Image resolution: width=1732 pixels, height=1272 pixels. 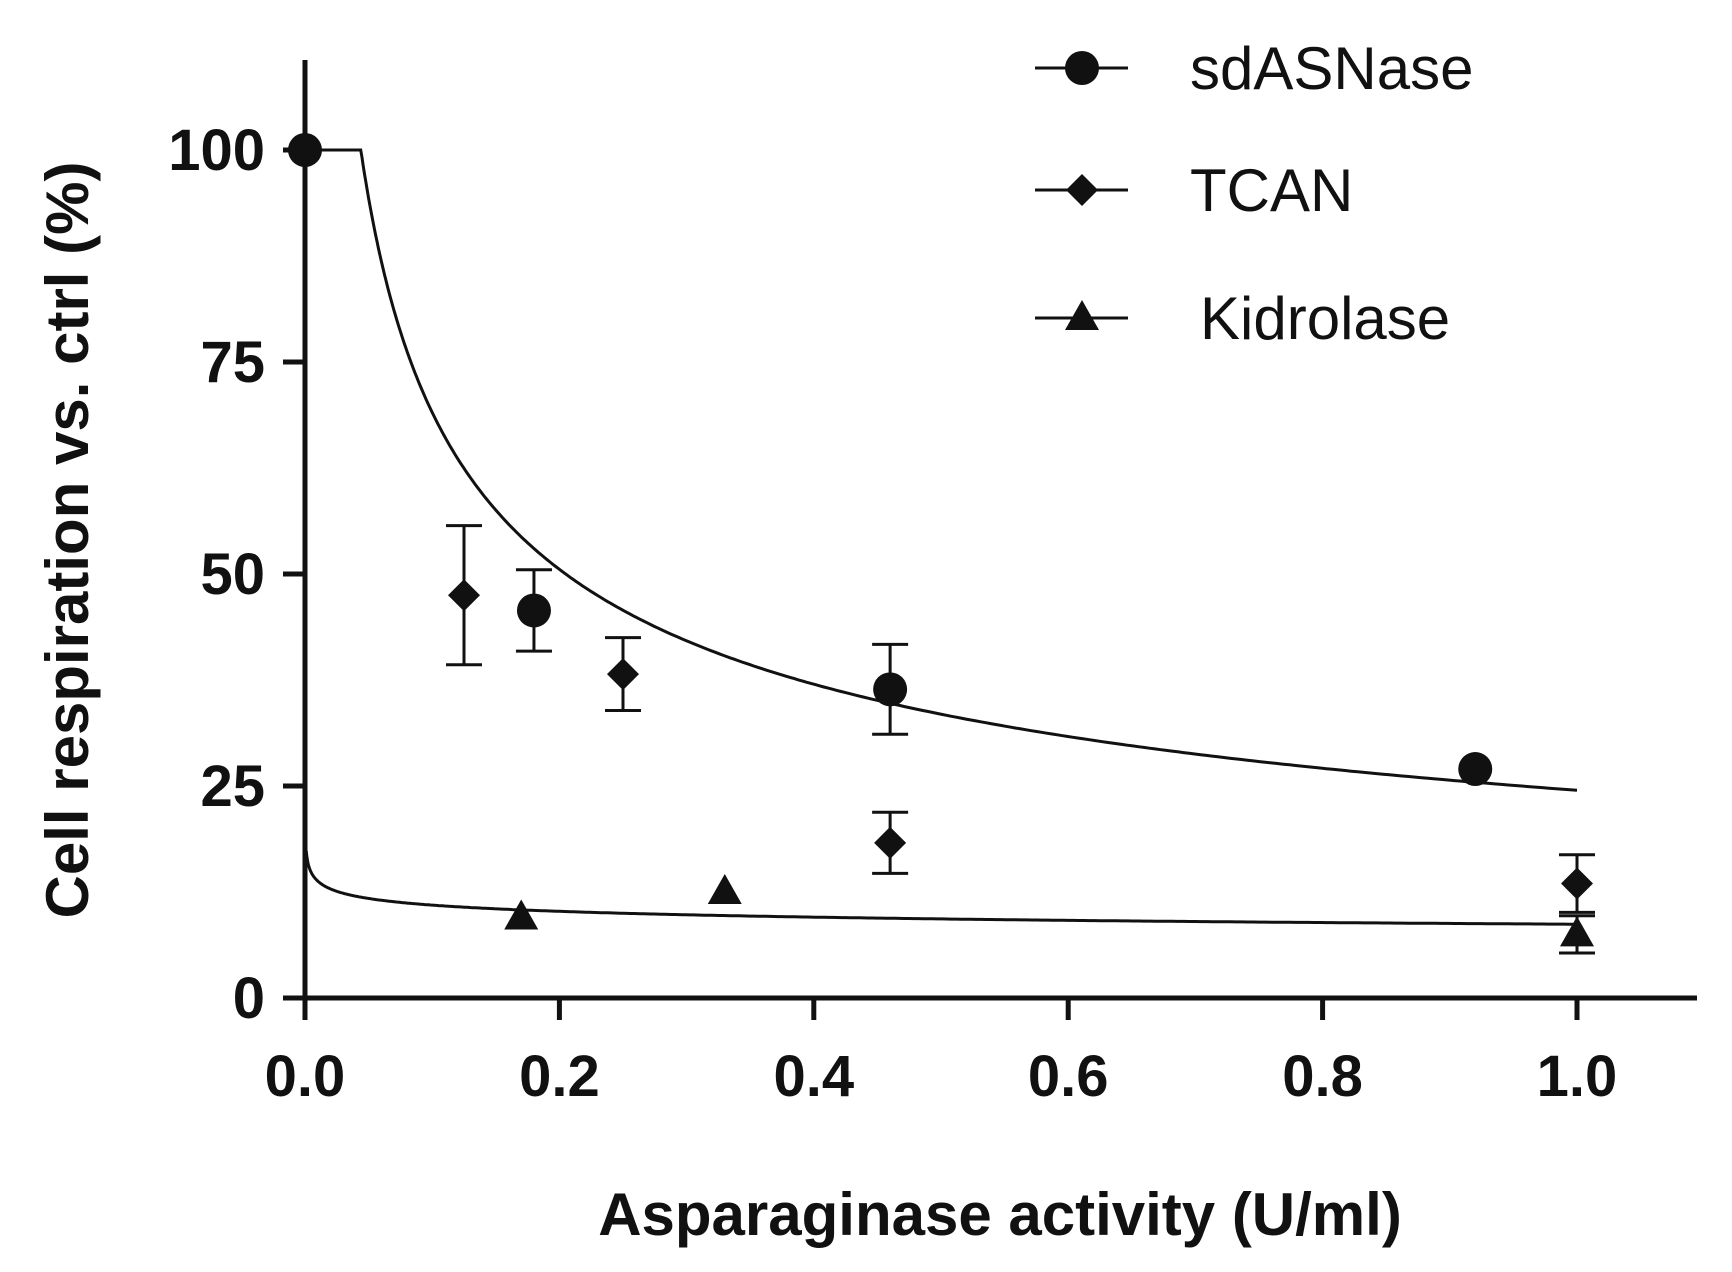 What do you see at coordinates (1322, 1076) in the screenshot?
I see `x-tick-label: 0.8` at bounding box center [1322, 1076].